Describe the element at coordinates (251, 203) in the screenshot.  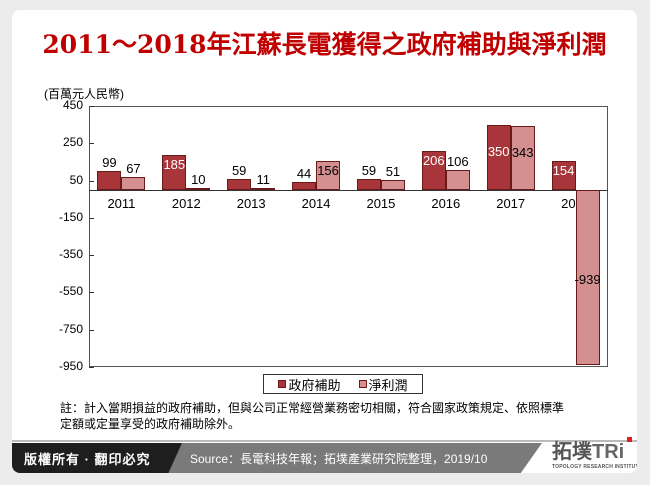
I see `x-tick-label: 2013` at that location.